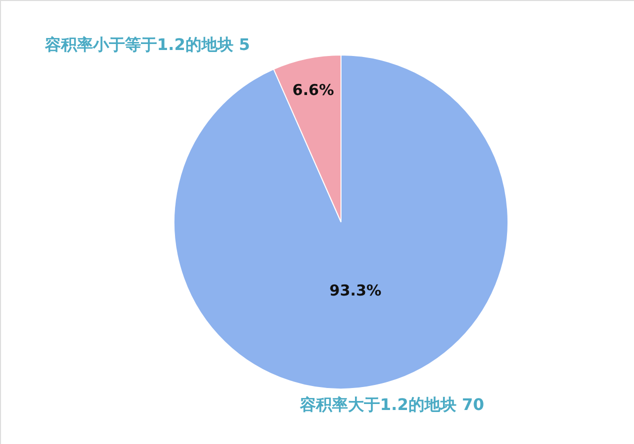  I want to click on slice-label: 容积率小于等于1.2的地块 5, so click(147, 44).